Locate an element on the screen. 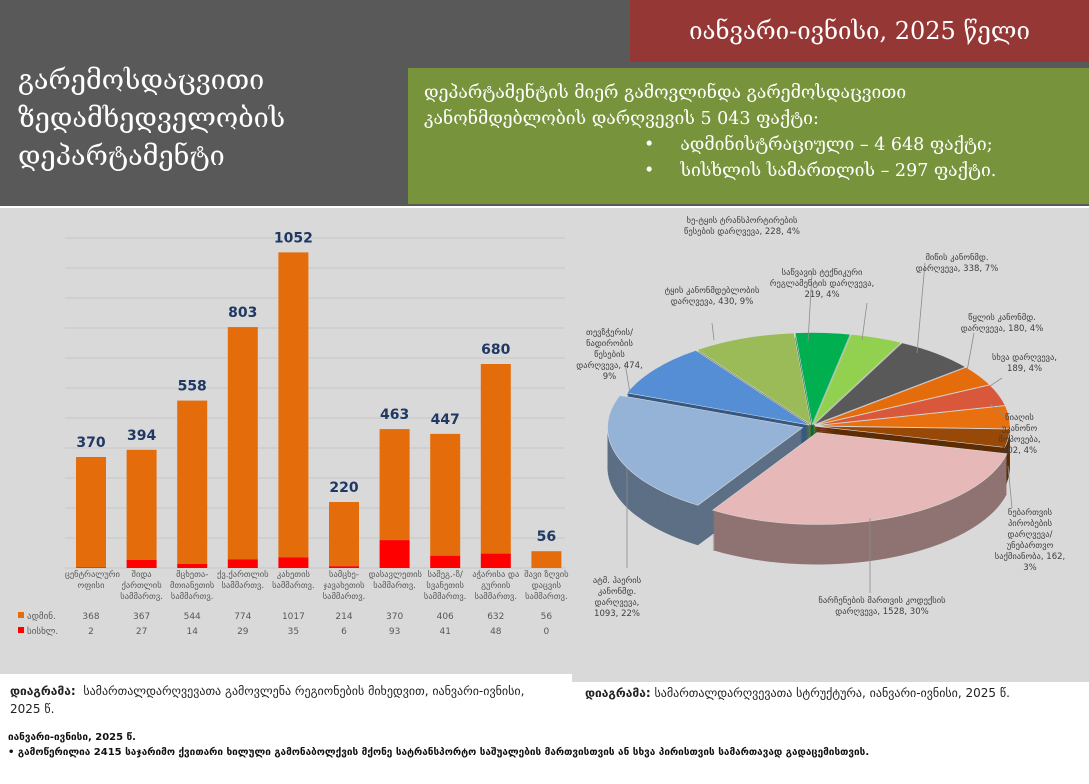 The width and height of the screenshot is (1089, 784). pie-slice-label: მიწის კანონმდ. დარღვევა, 338, 7% is located at coordinates (957, 263).